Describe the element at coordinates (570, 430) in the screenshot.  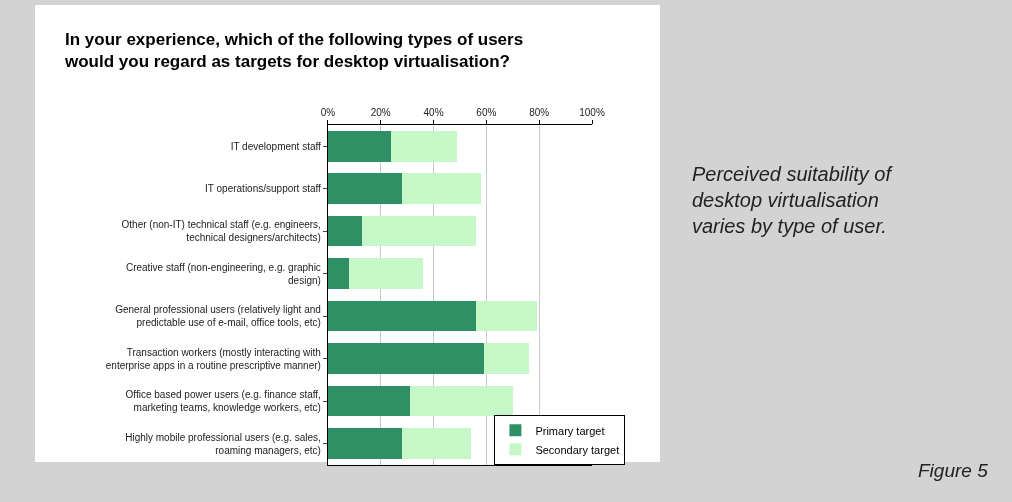
I see `legend-label: Primary target` at that location.